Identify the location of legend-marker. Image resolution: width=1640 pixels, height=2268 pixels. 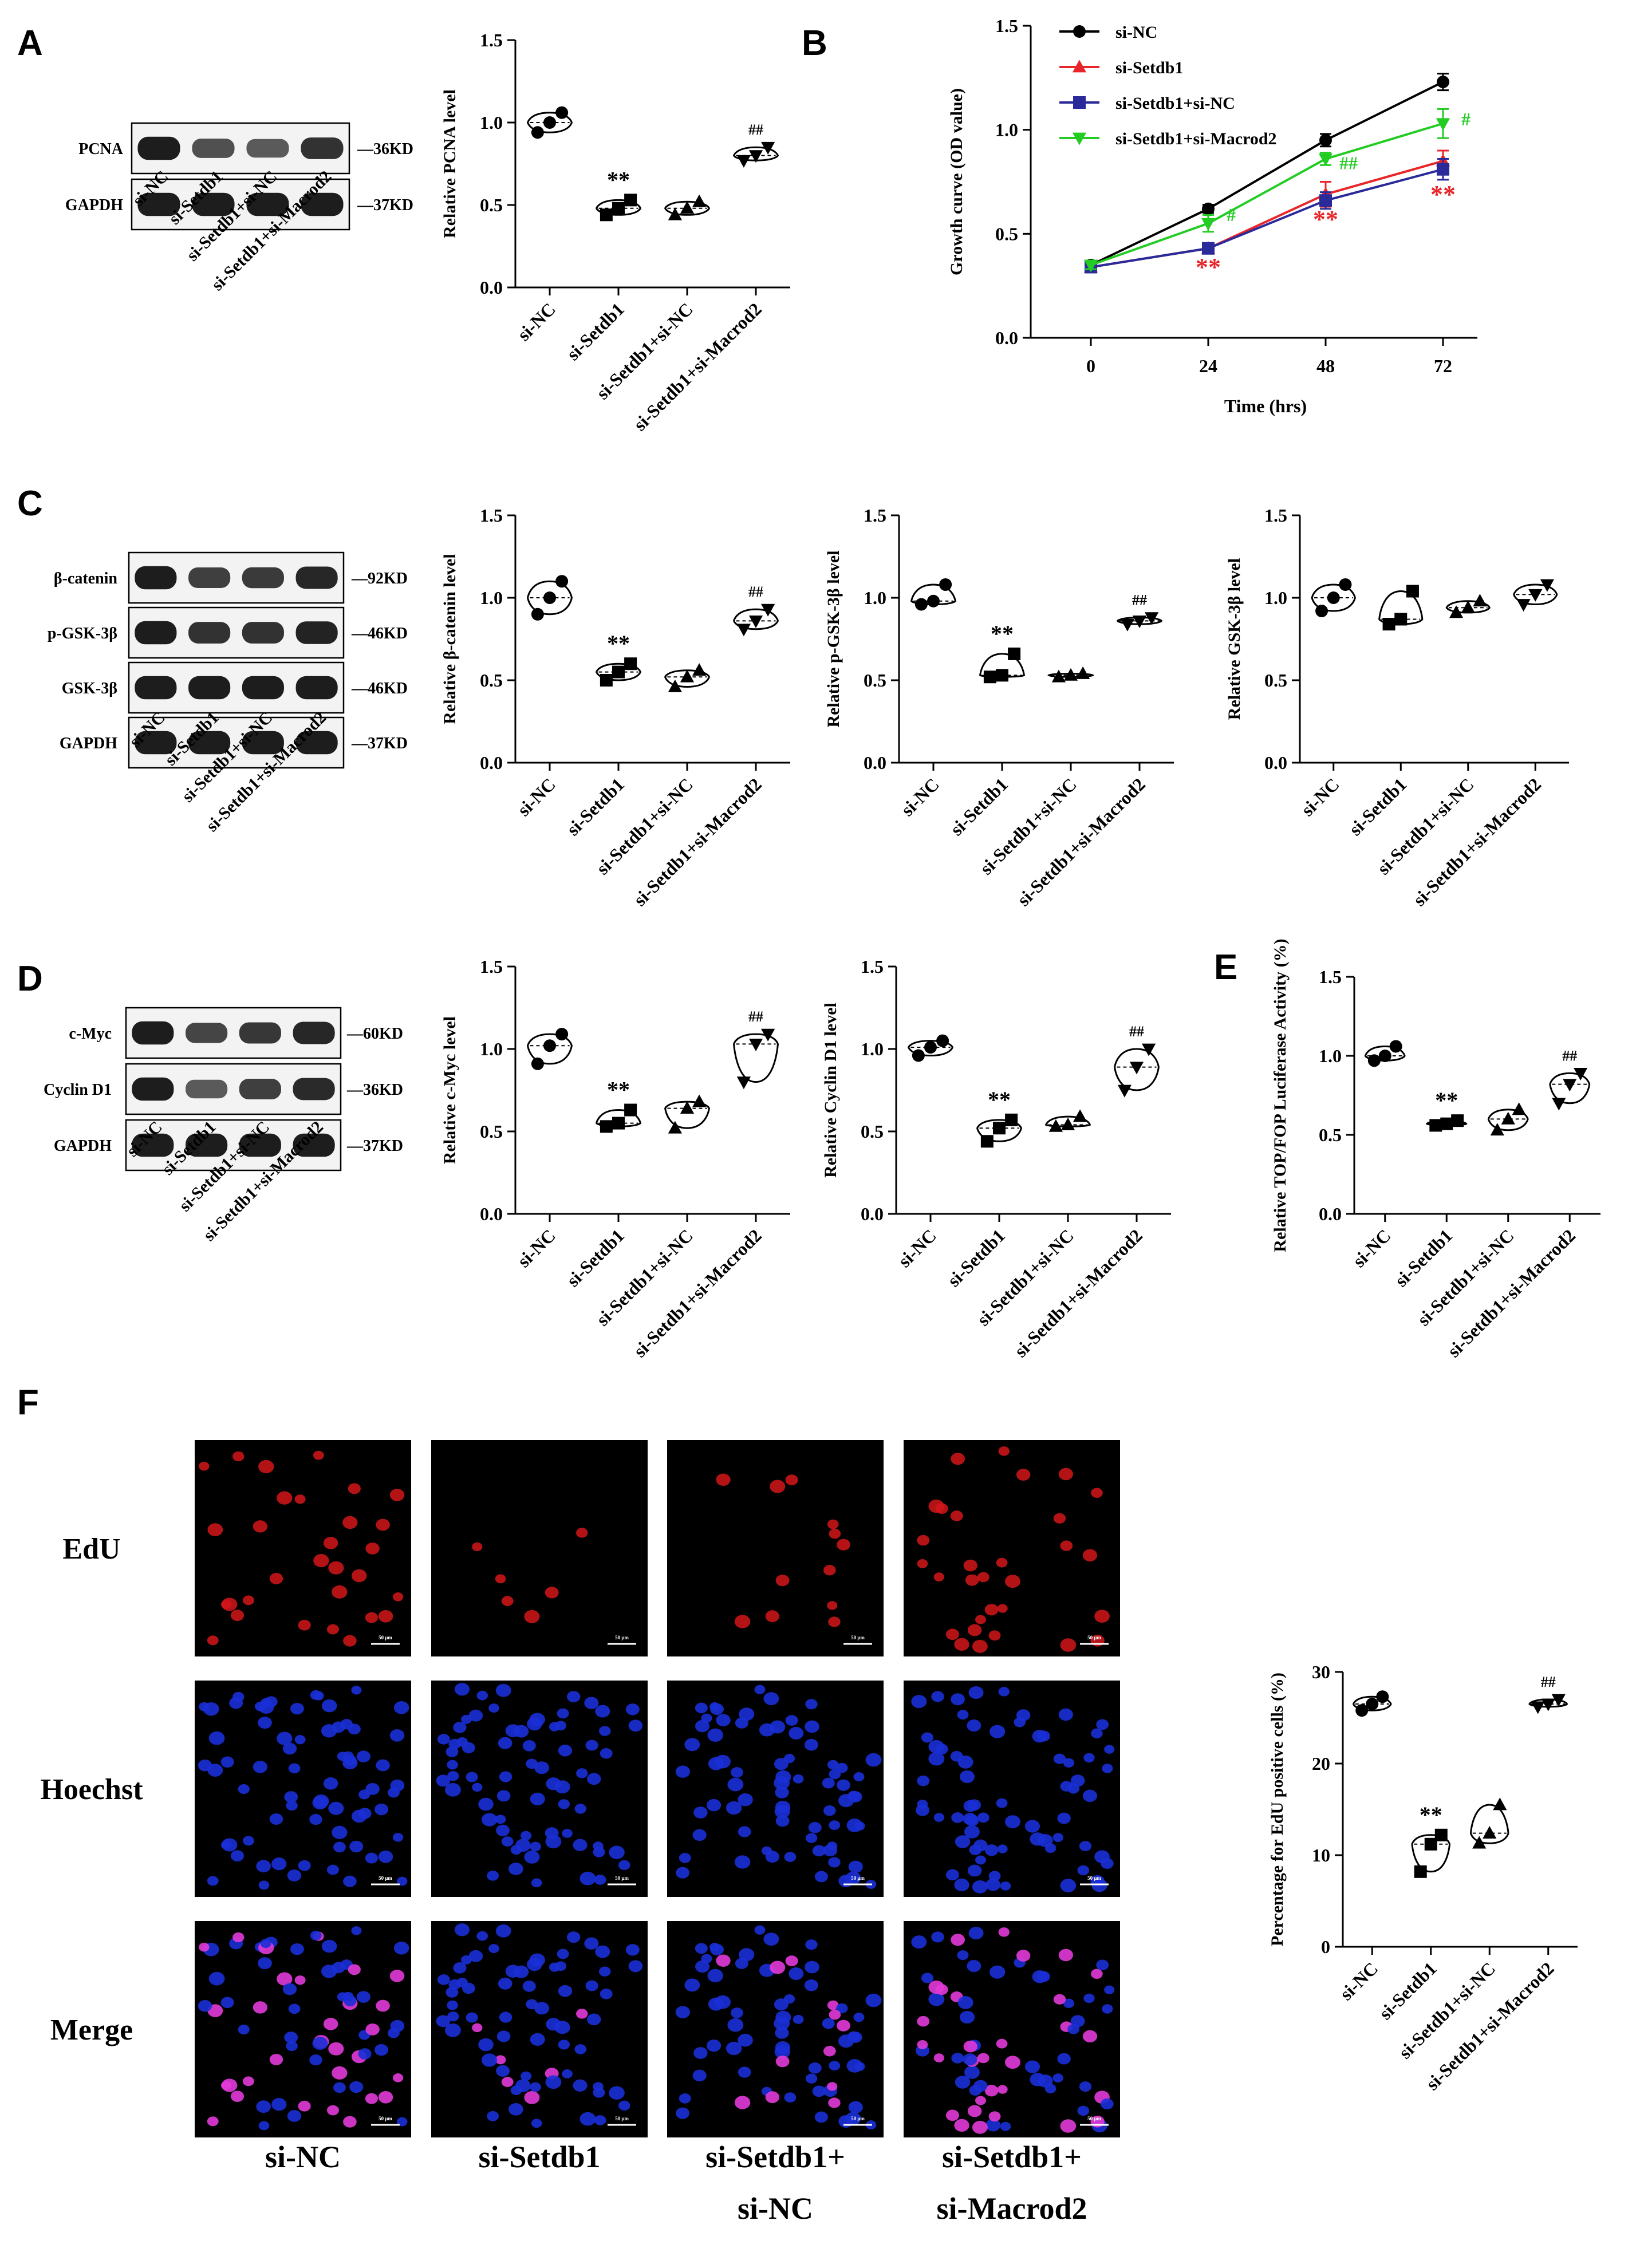
(1079, 138).